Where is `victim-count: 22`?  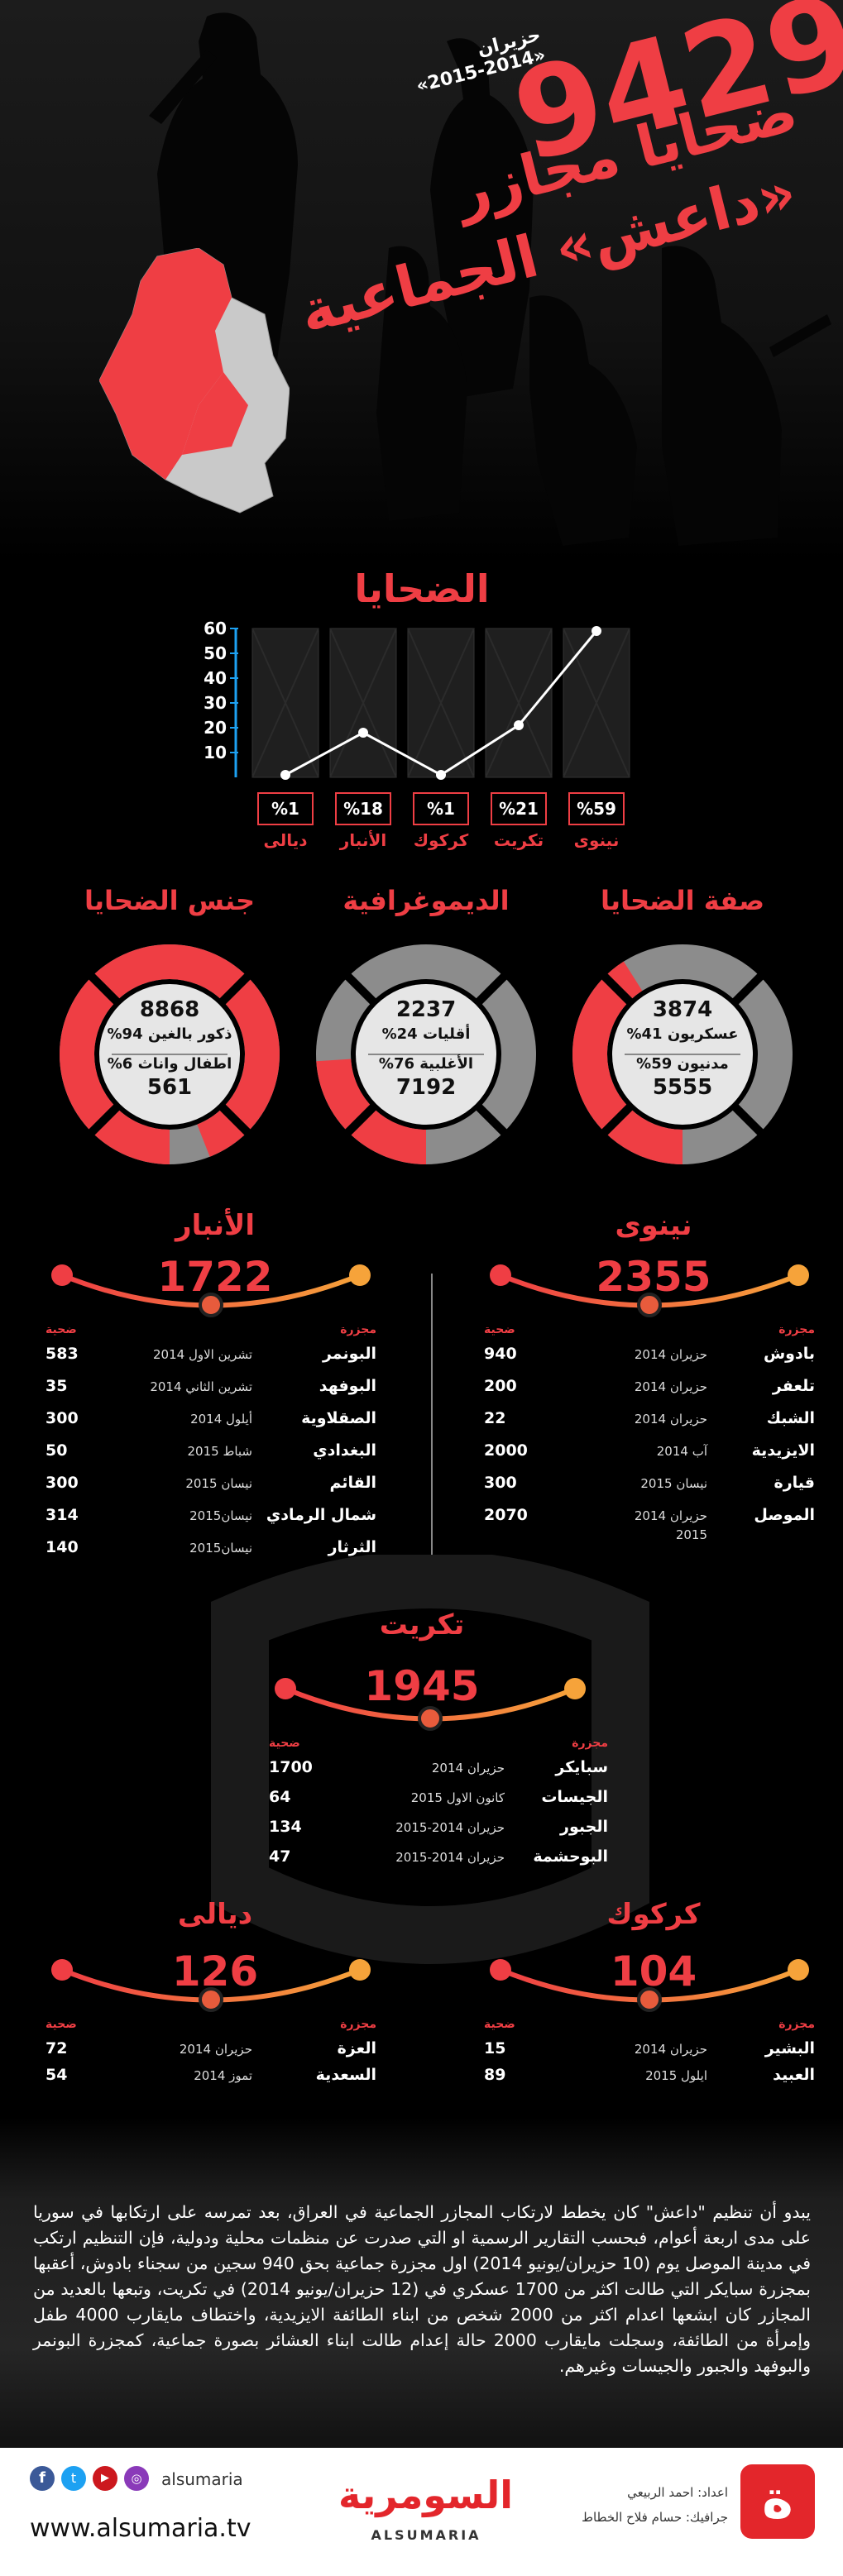
victim-count: 22 is located at coordinates (495, 1418).